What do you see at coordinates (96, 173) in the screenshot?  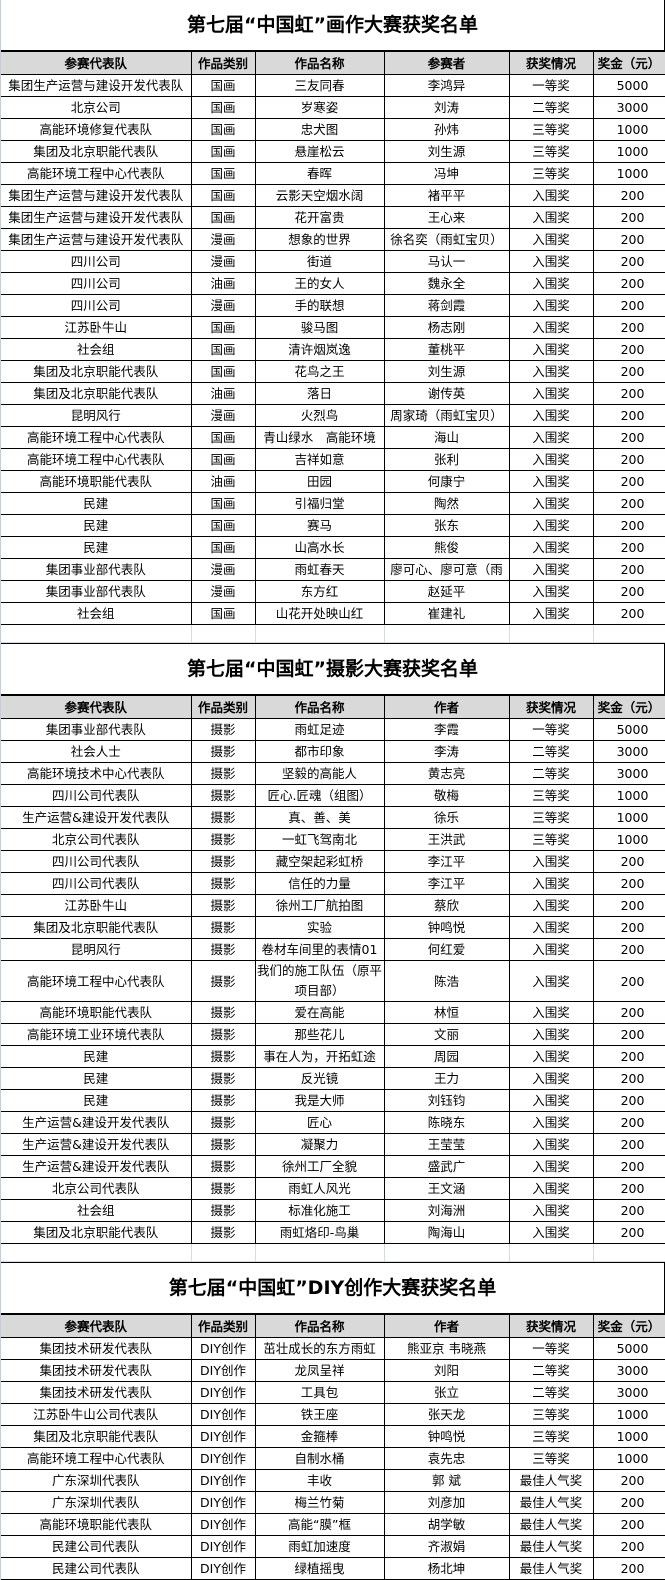 I see `cell-team: 高能环境工程中心代表队` at bounding box center [96, 173].